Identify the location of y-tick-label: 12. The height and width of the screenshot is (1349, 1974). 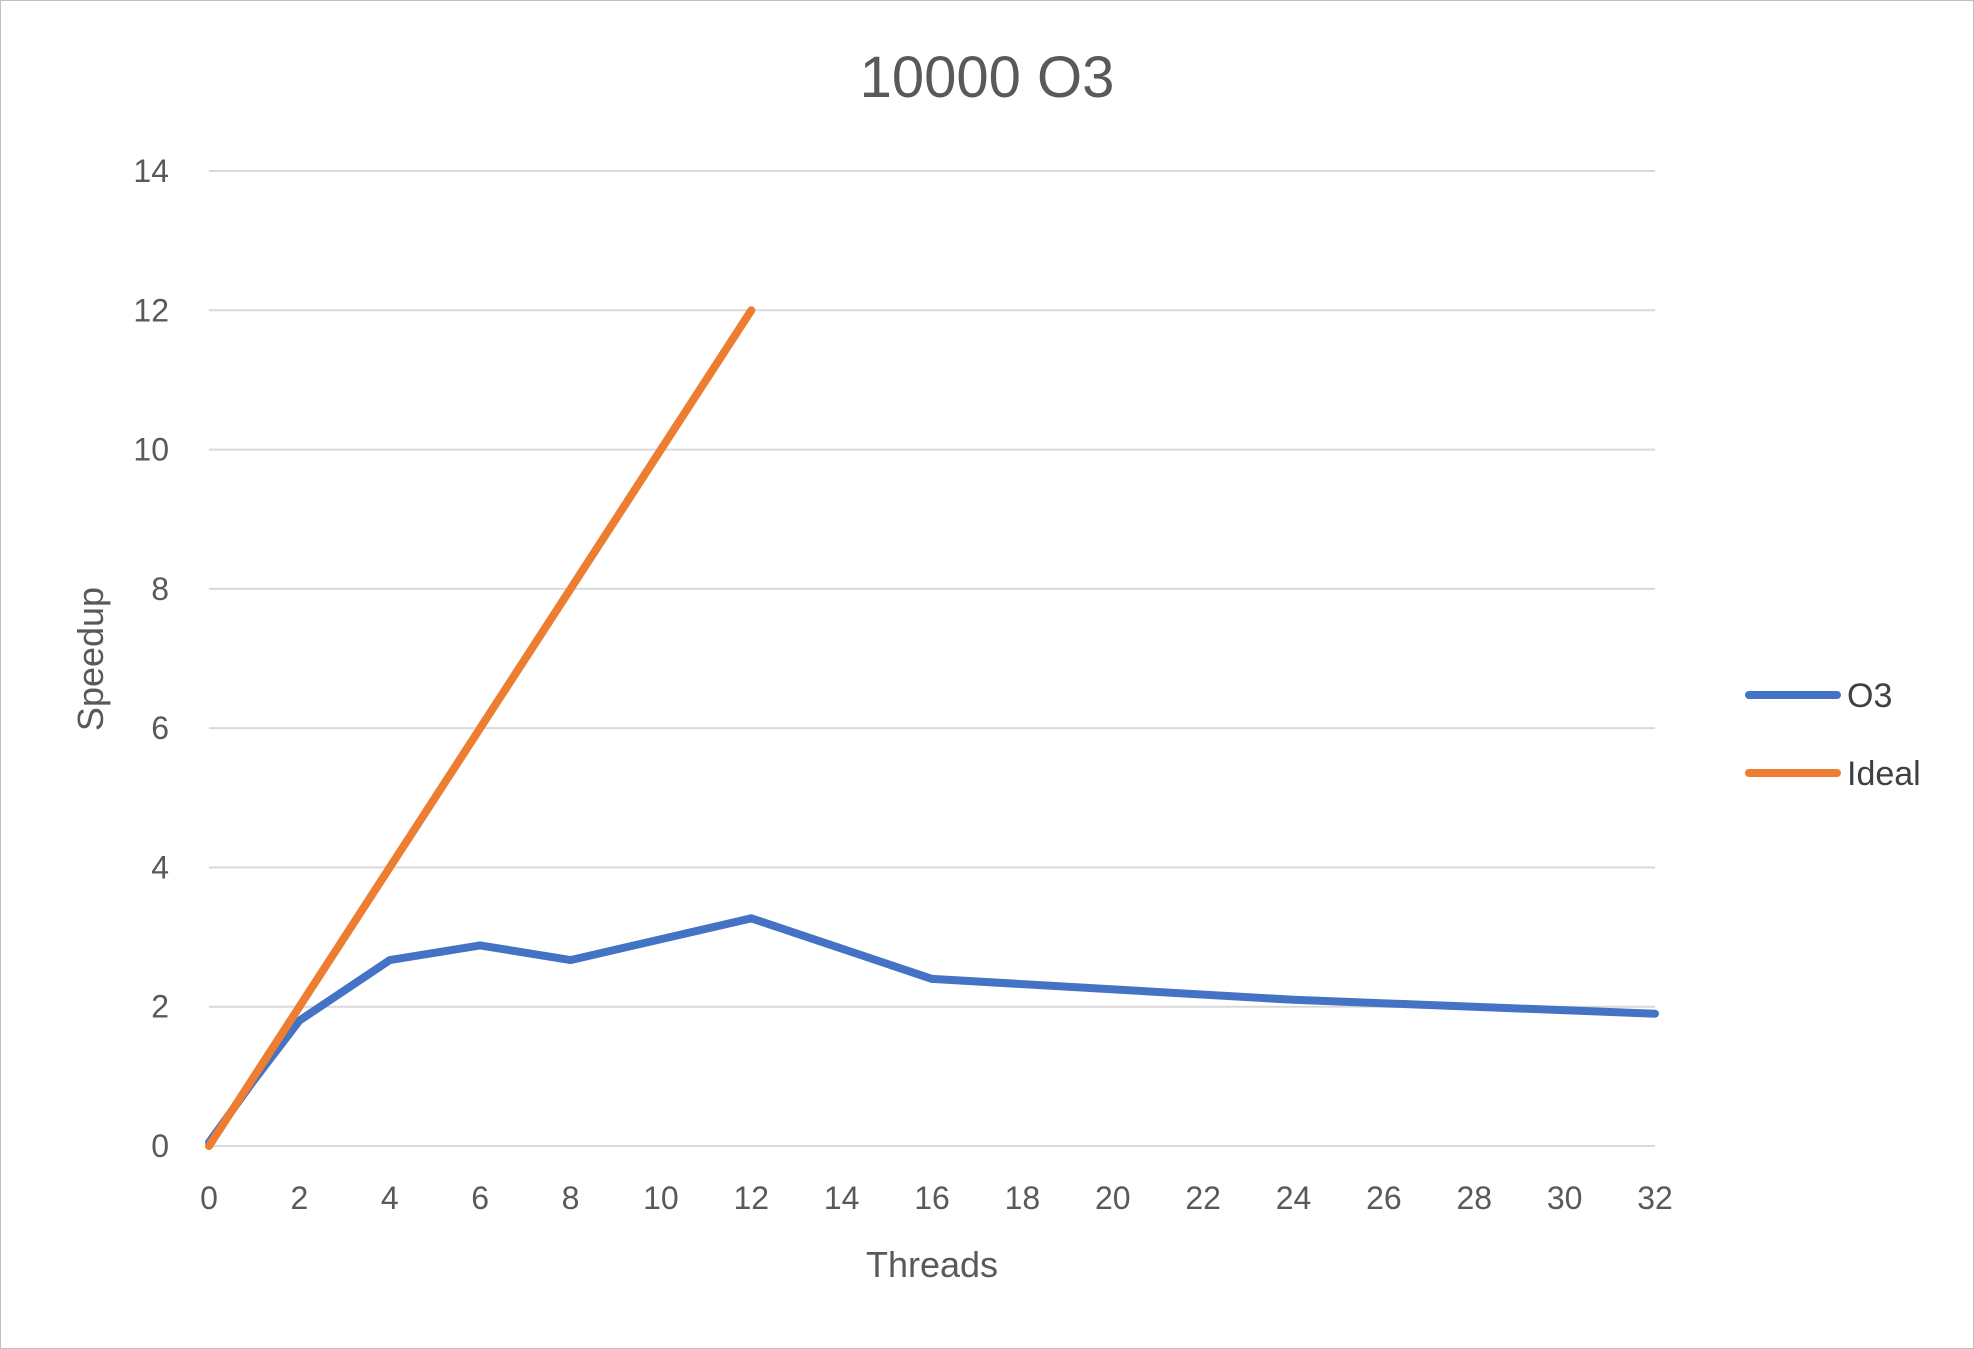
(151, 310).